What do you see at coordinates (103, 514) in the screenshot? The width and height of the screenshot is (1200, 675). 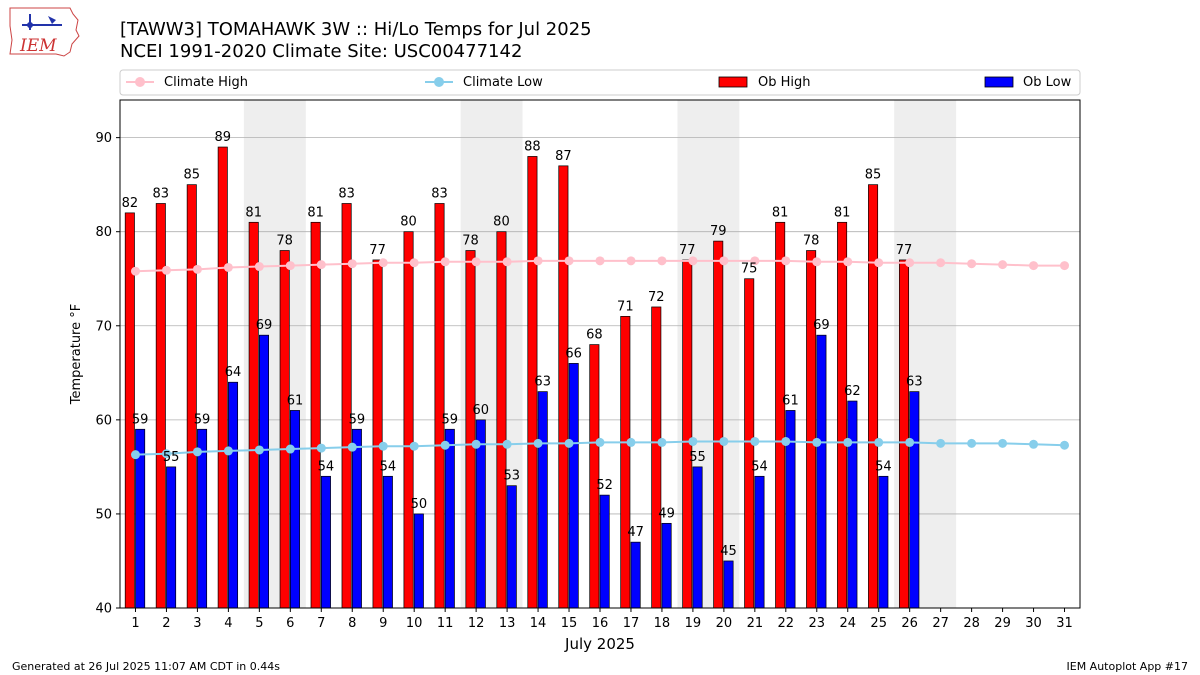 I see `y-tick-label: 50` at bounding box center [103, 514].